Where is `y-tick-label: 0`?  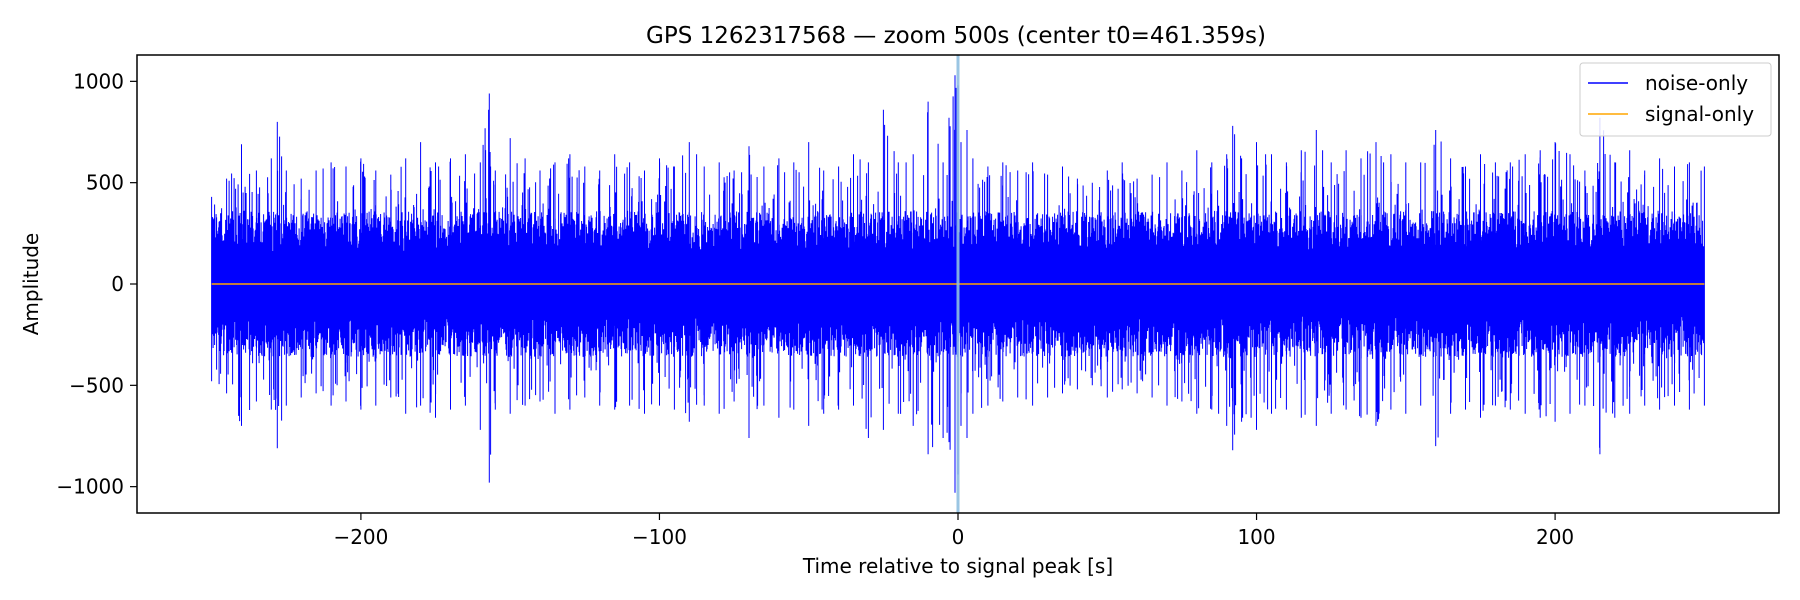
y-tick-label: 0 is located at coordinates (117, 284).